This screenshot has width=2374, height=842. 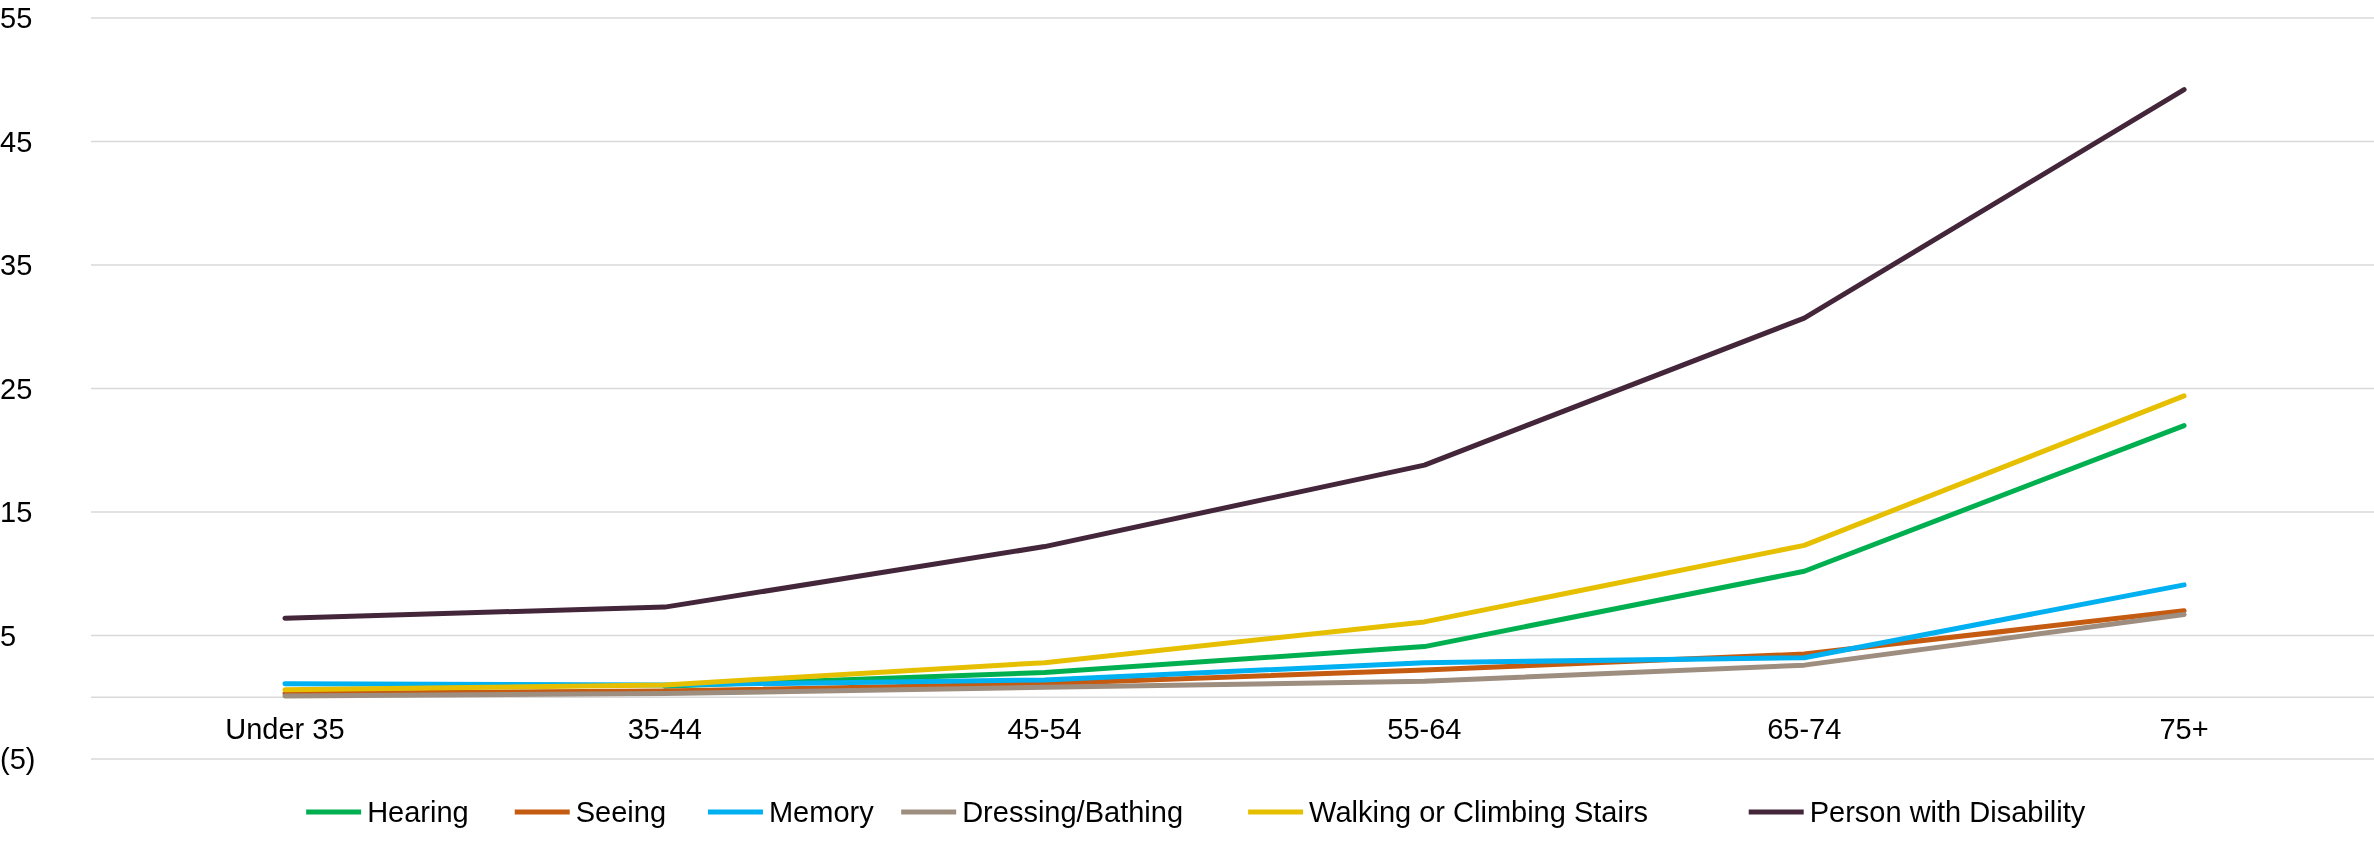 What do you see at coordinates (1424, 729) in the screenshot?
I see `x-tick-label: 55-64` at bounding box center [1424, 729].